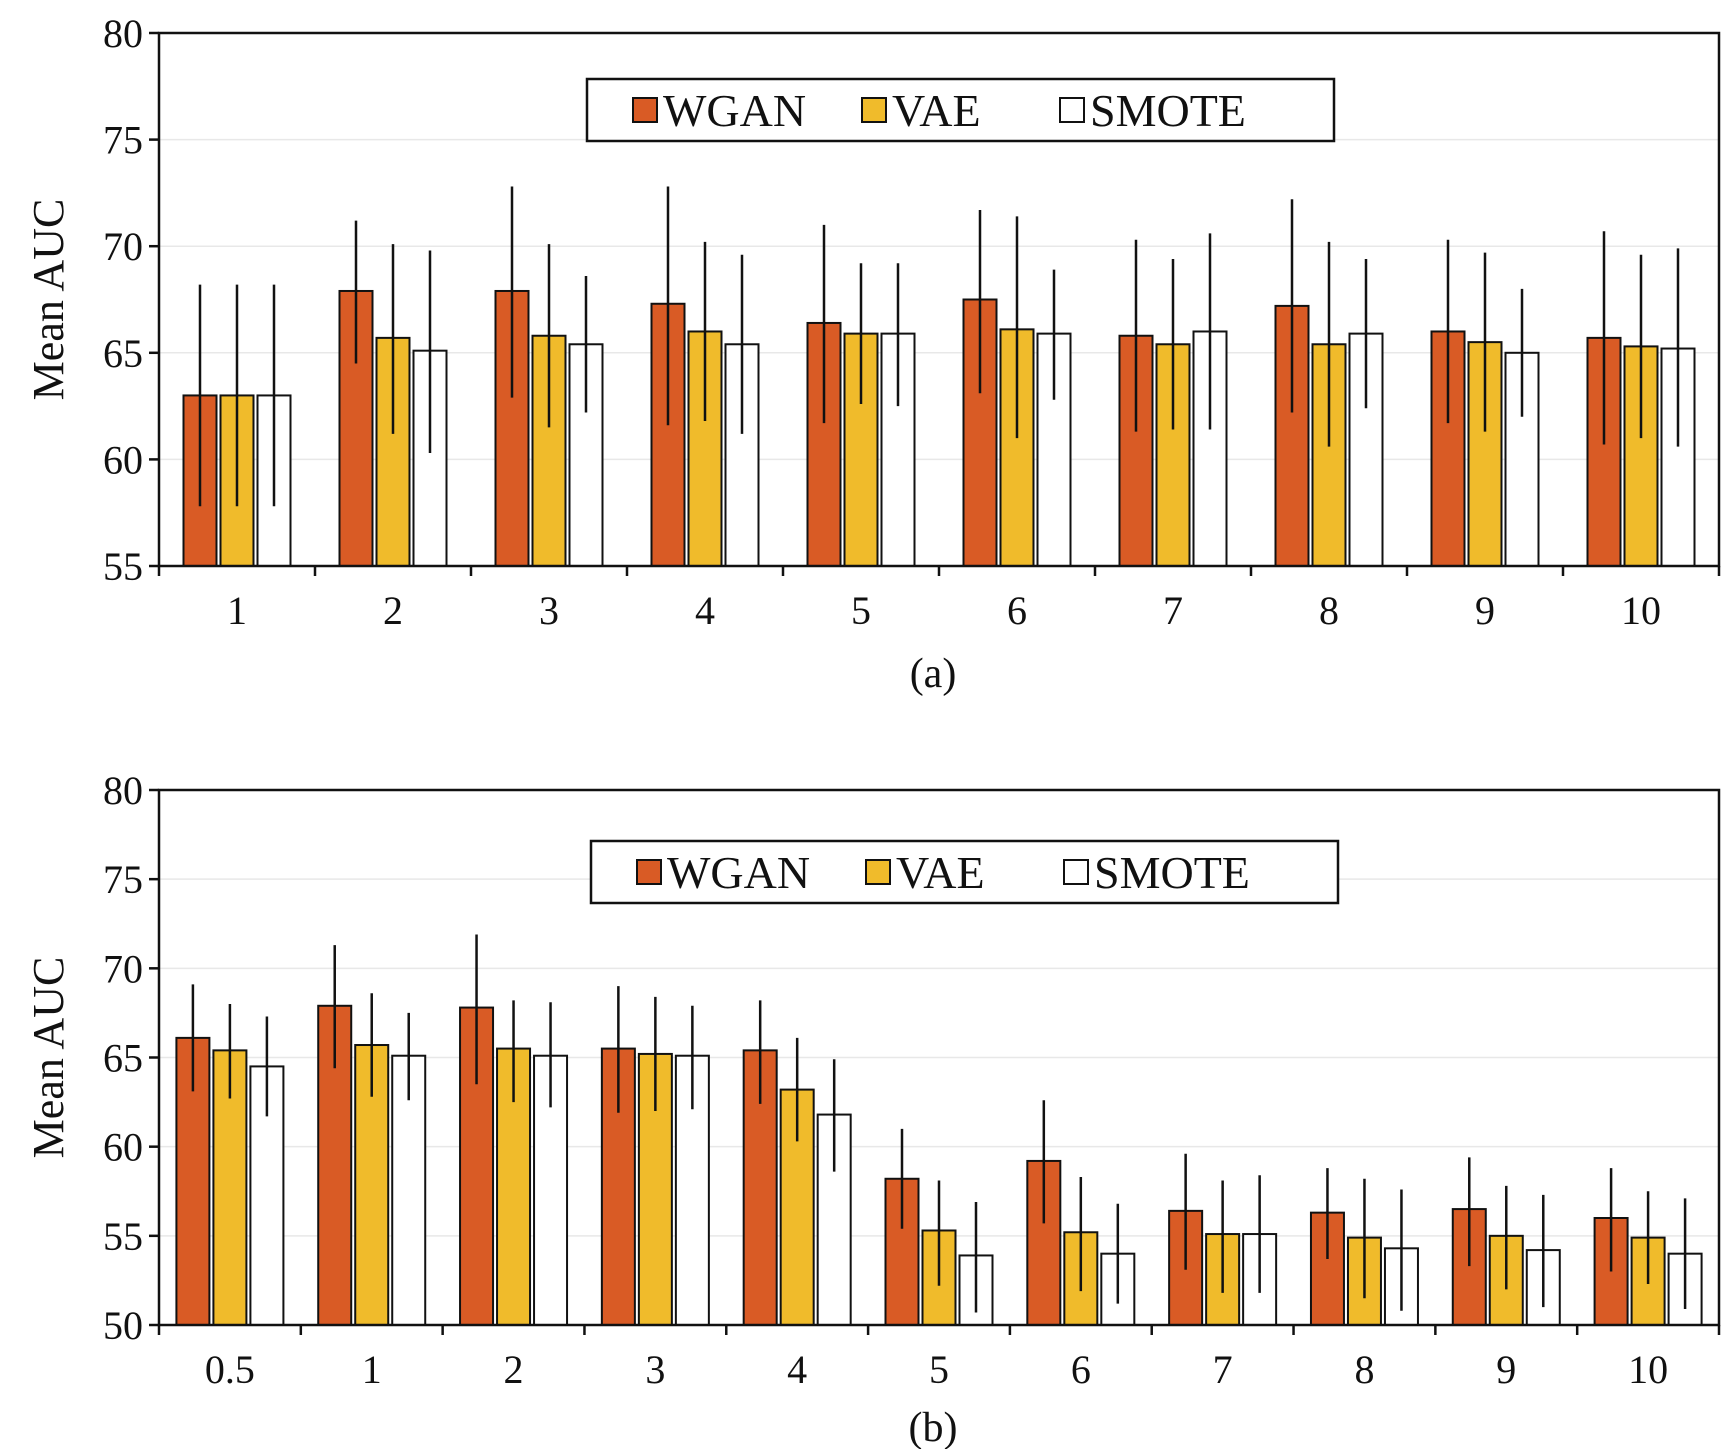 This screenshot has width=1732, height=1449. Describe the element at coordinates (230, 1369) in the screenshot. I see `x-tick-label: 0.5` at that location.